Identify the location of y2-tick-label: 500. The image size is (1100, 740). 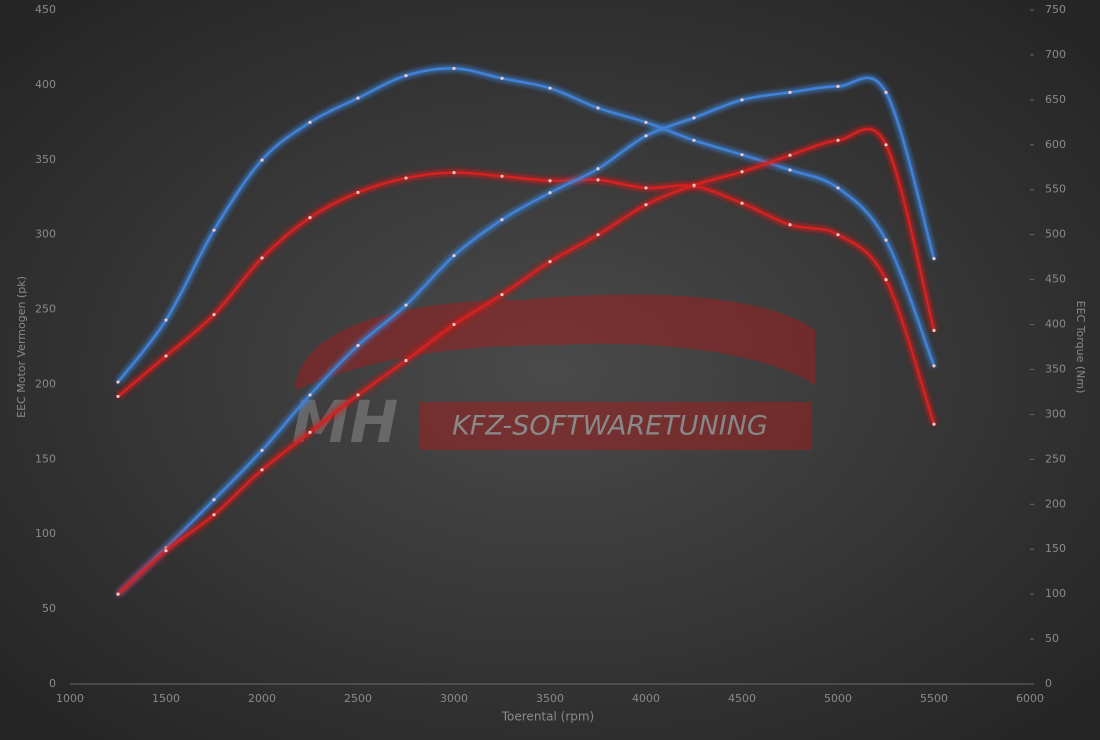
(1055, 234).